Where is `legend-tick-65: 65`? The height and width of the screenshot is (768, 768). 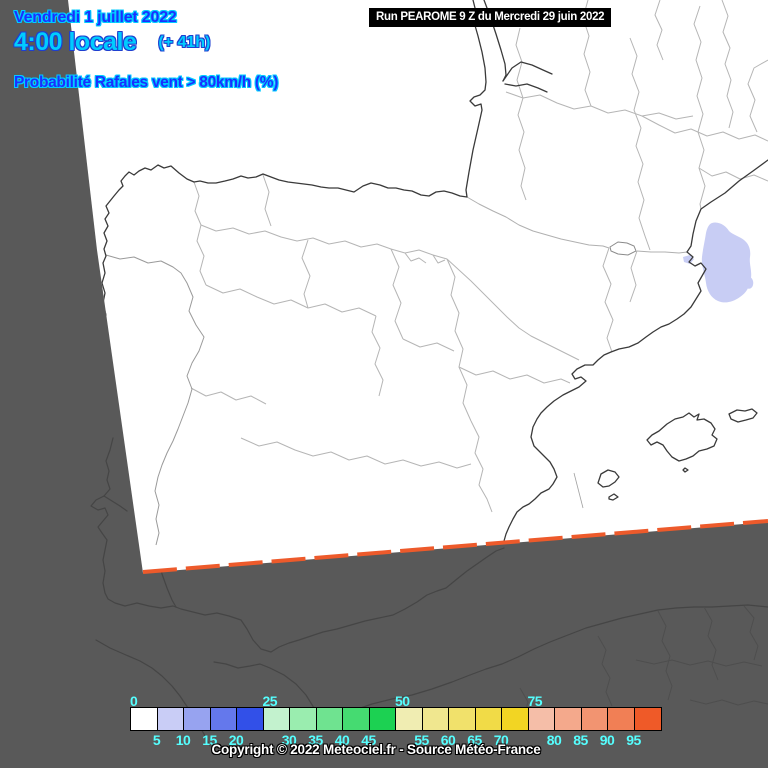 legend-tick-65: 65 is located at coordinates (474, 740).